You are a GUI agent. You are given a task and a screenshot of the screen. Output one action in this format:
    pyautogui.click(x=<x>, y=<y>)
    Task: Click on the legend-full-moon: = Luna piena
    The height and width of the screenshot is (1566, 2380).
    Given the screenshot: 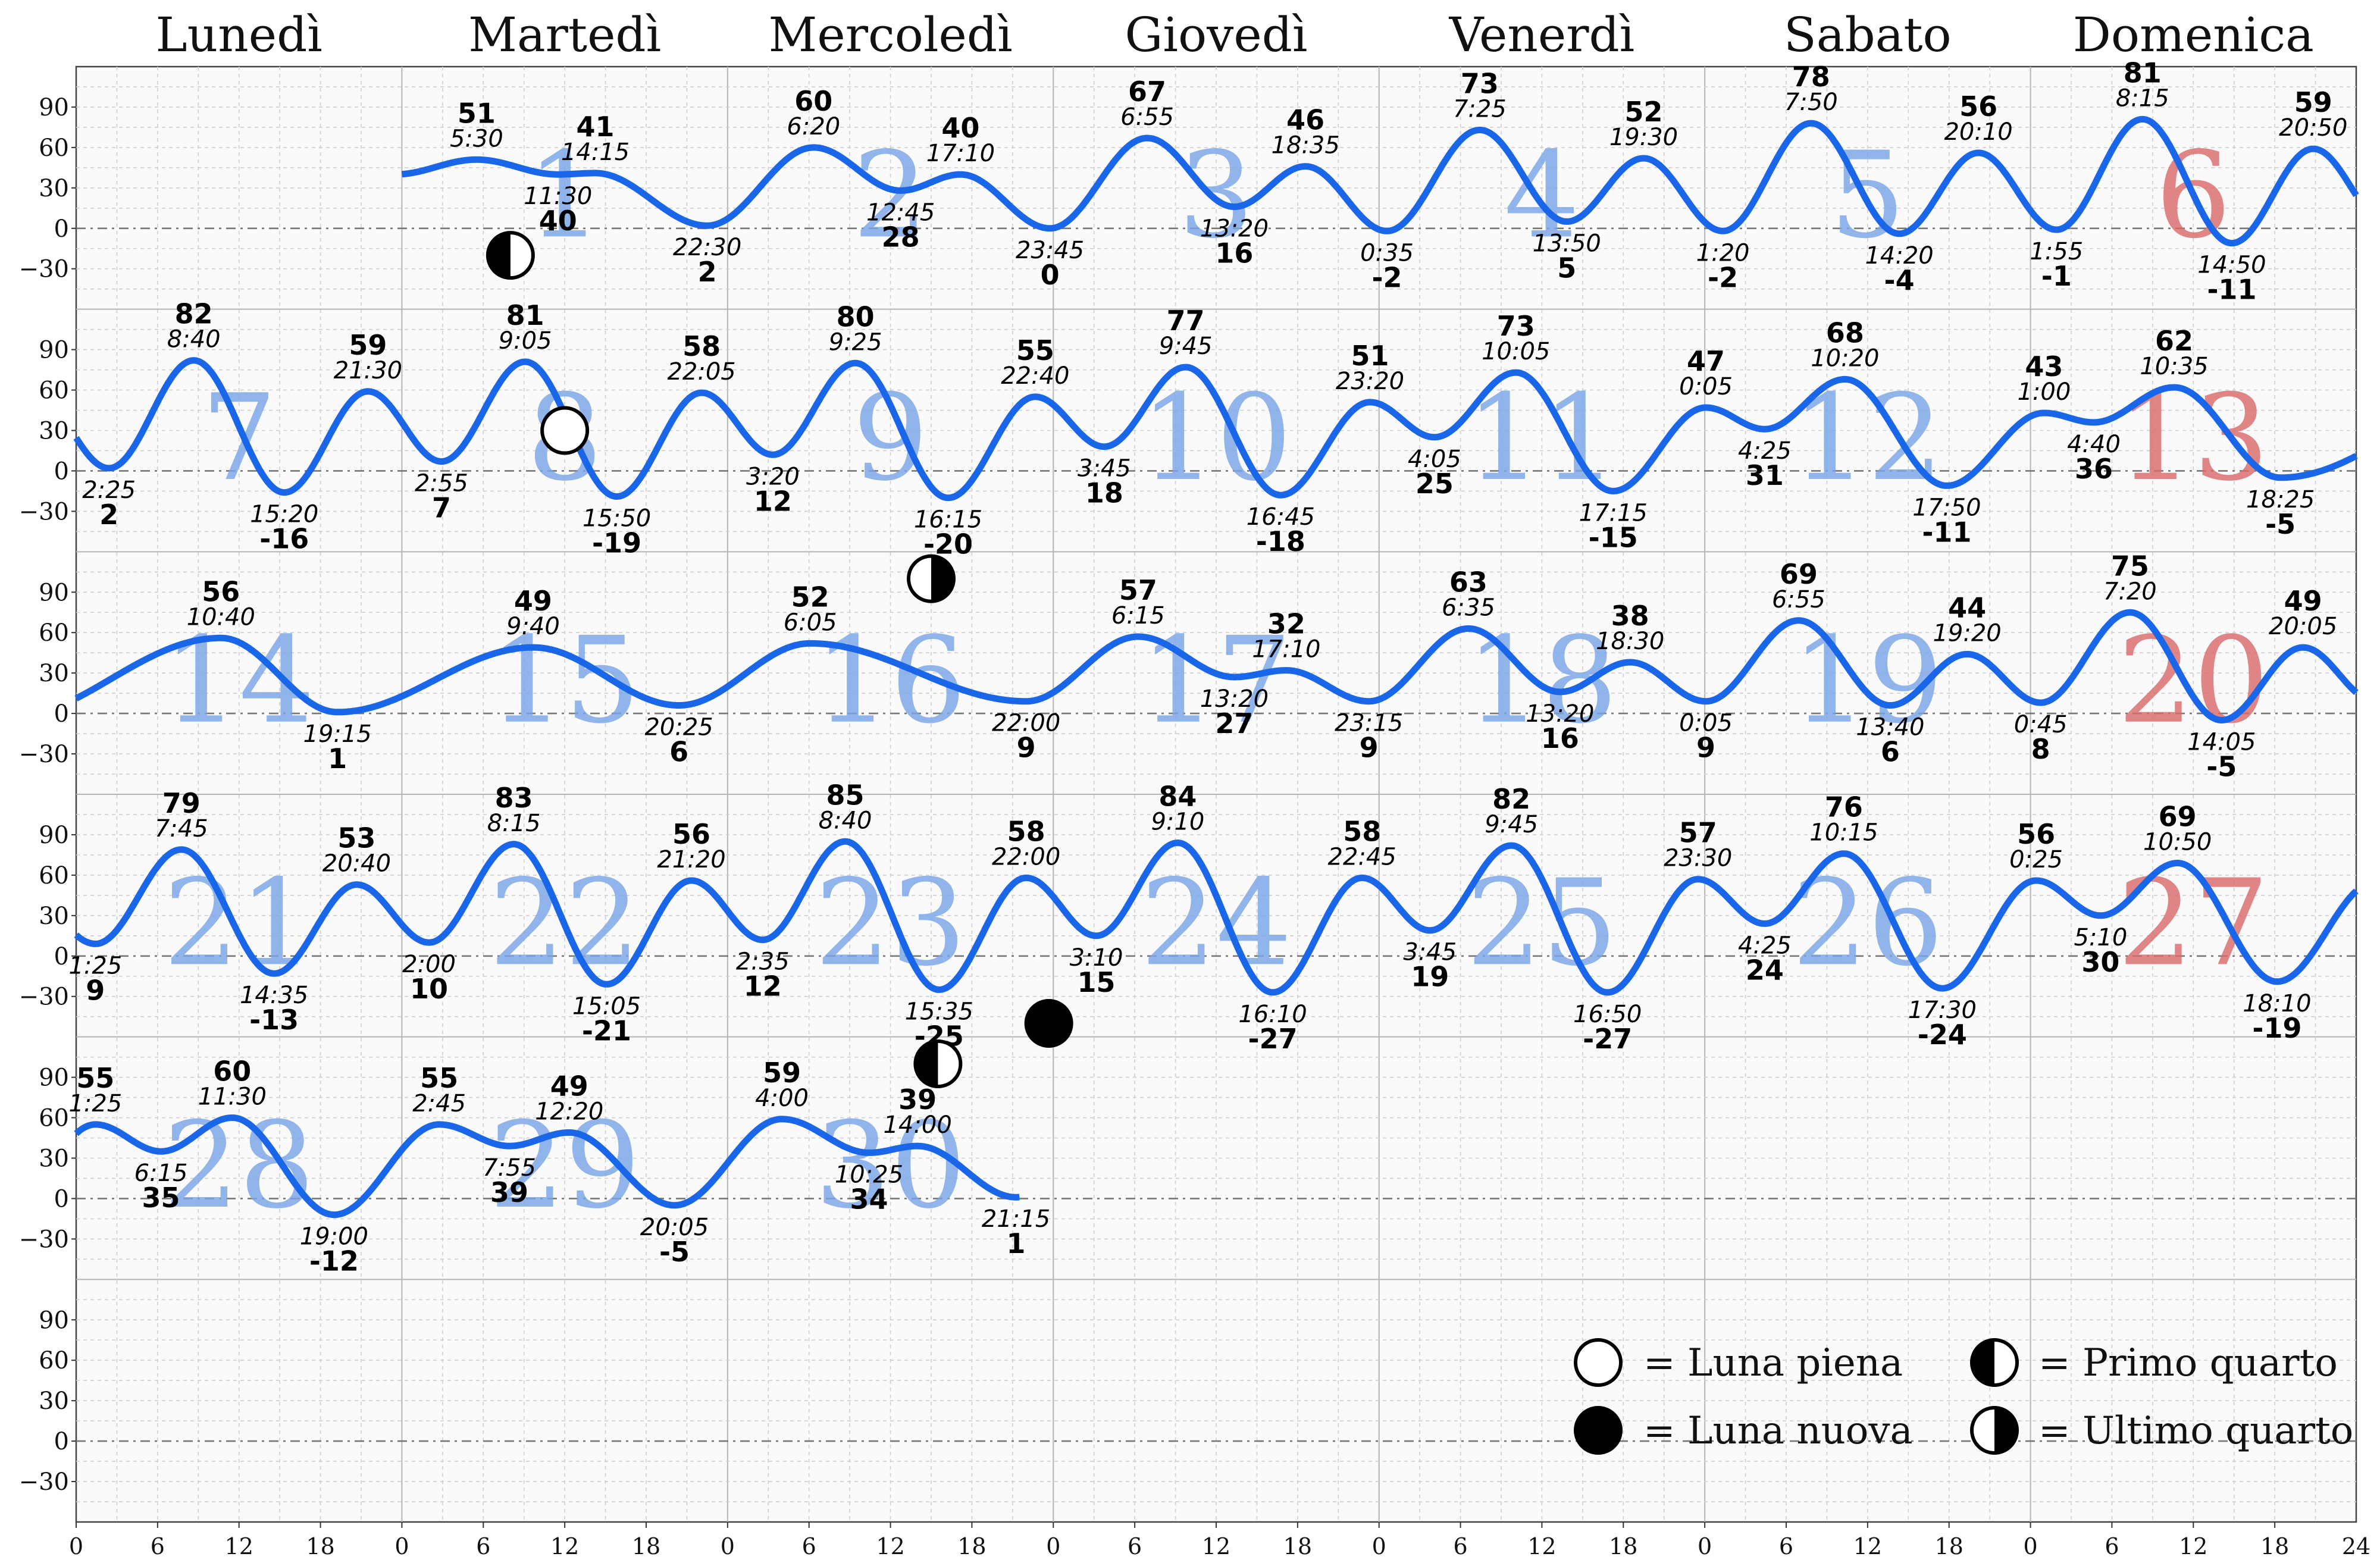 What is the action you would take?
    pyautogui.click(x=1773, y=1363)
    